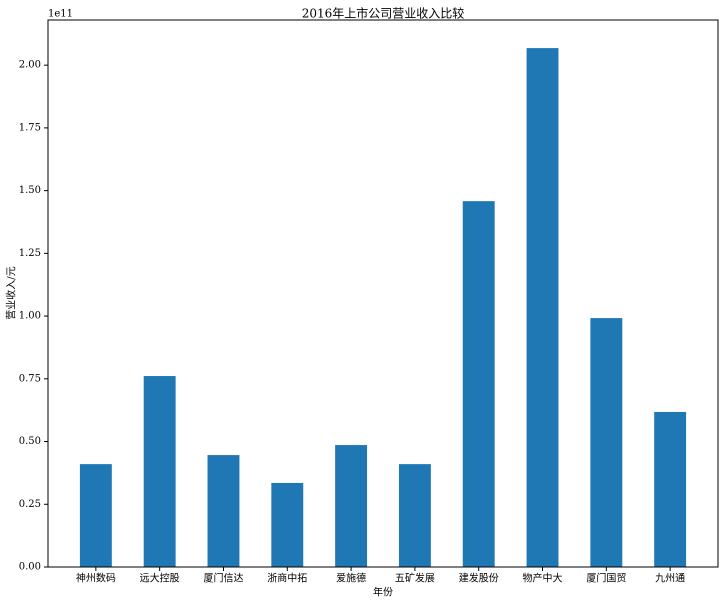  What do you see at coordinates (30, 127) in the screenshot?
I see `y-tick-label: 1.75` at bounding box center [30, 127].